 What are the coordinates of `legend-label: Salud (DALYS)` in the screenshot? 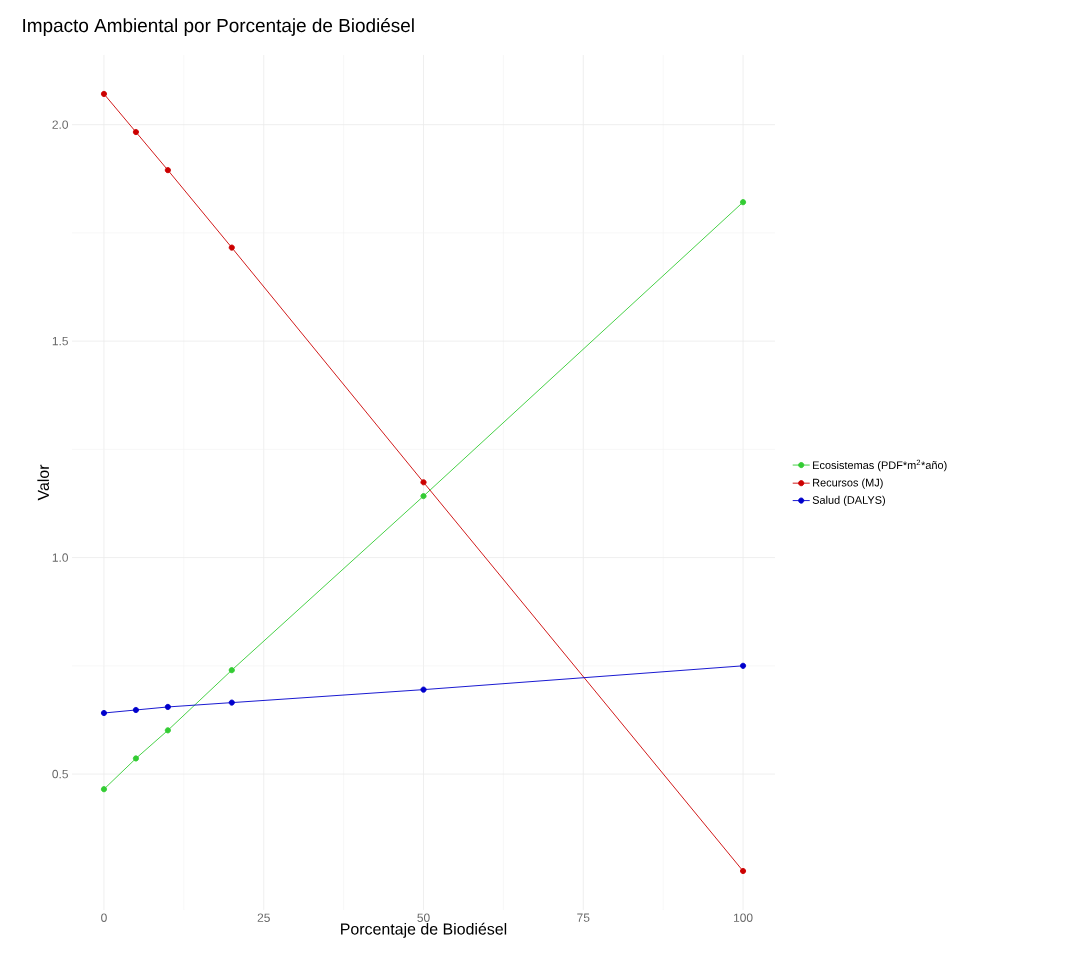 It's located at (848, 501).